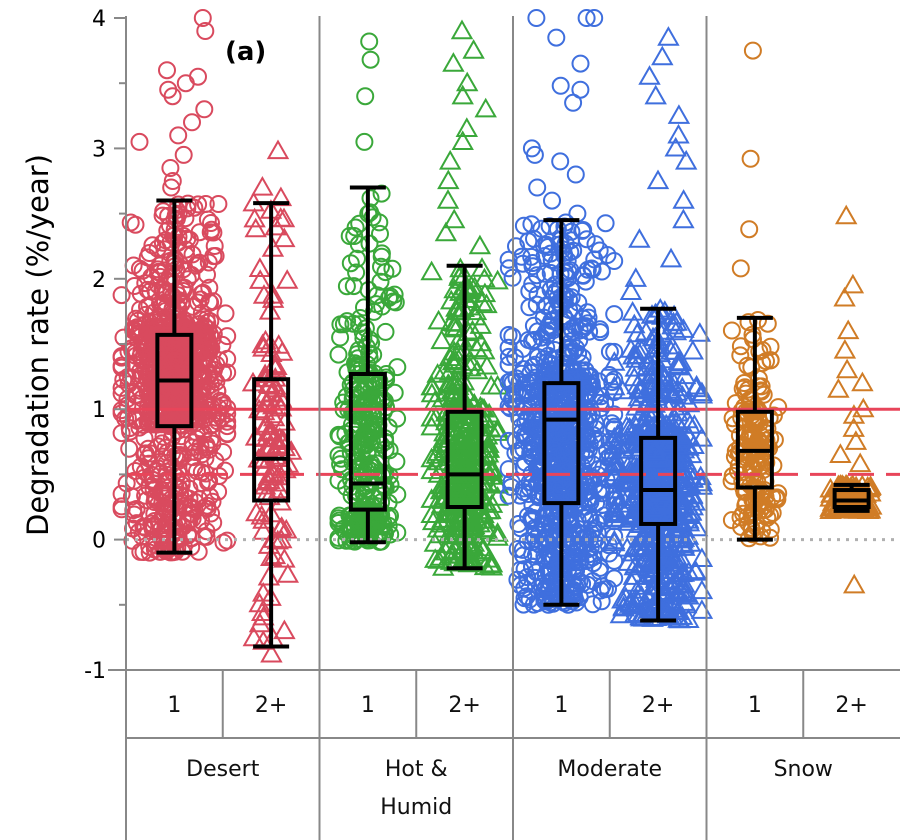 The width and height of the screenshot is (900, 840). What do you see at coordinates (99, 410) in the screenshot?
I see `y-tick-label: 1` at bounding box center [99, 410].